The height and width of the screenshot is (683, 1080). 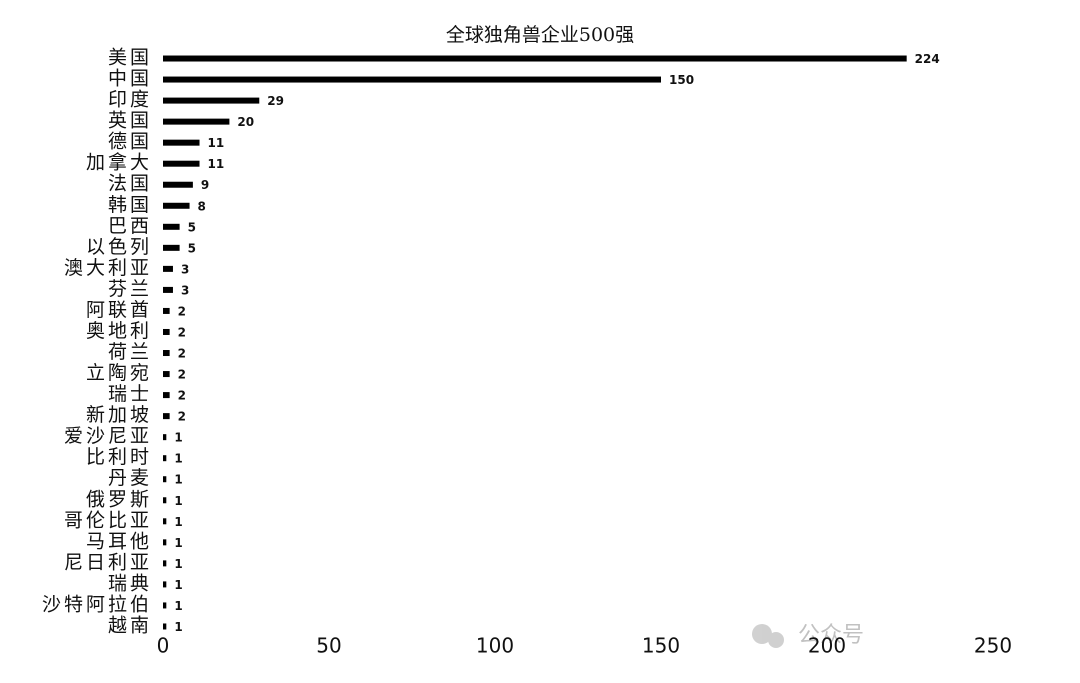 I want to click on y-tick-label: 加拿大, so click(x=119, y=162).